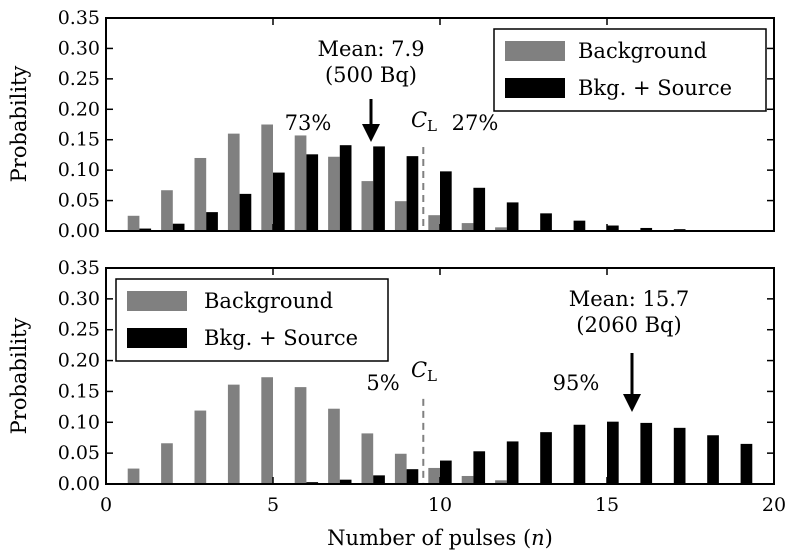 This screenshot has width=792, height=554. What do you see at coordinates (419, 370) in the screenshot?
I see `bottom-threshold-letter: C` at bounding box center [419, 370].